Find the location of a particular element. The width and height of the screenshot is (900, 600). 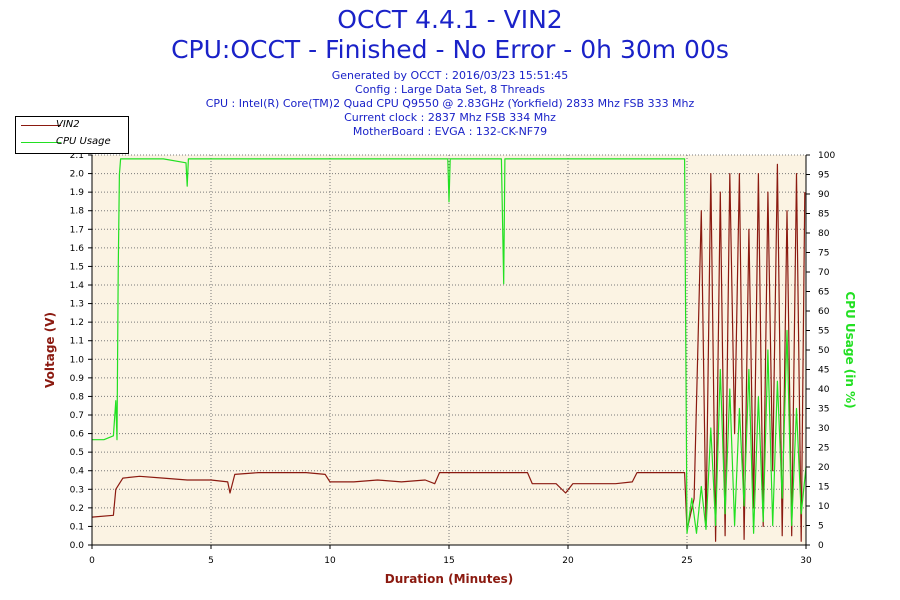

x-tick-label: 15 is located at coordinates (448, 561).